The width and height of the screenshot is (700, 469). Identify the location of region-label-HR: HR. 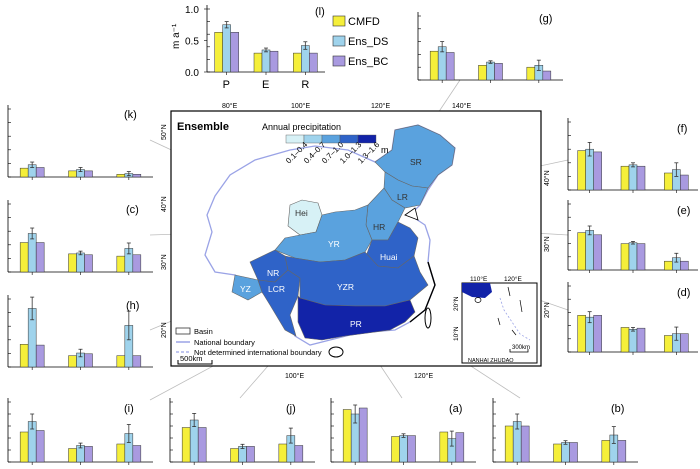
(379, 227).